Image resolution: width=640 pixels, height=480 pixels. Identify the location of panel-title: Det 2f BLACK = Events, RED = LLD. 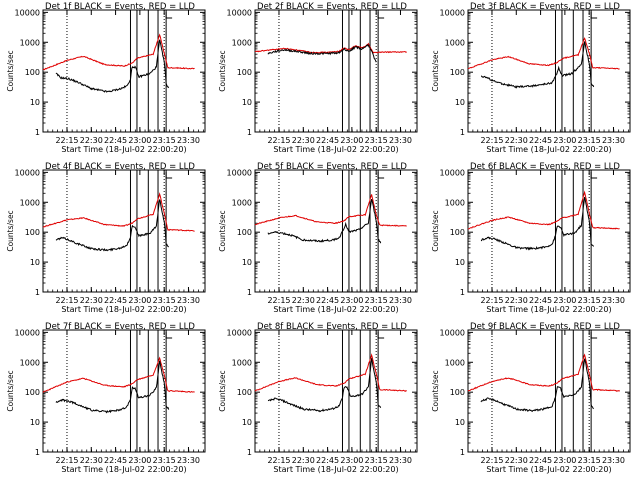
(332, 7).